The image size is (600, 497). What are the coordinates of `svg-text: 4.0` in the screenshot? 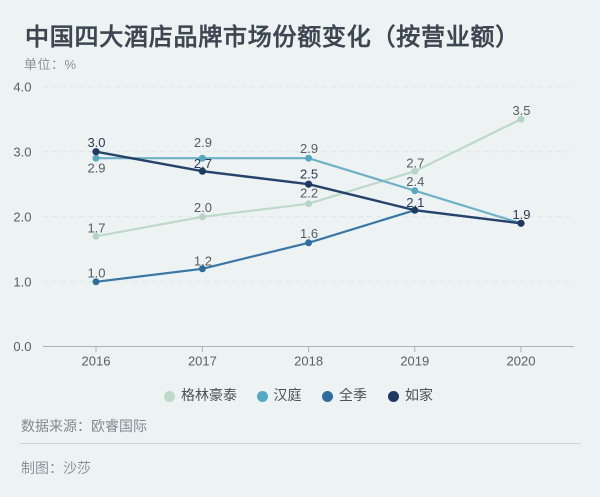 It's located at (22, 86).